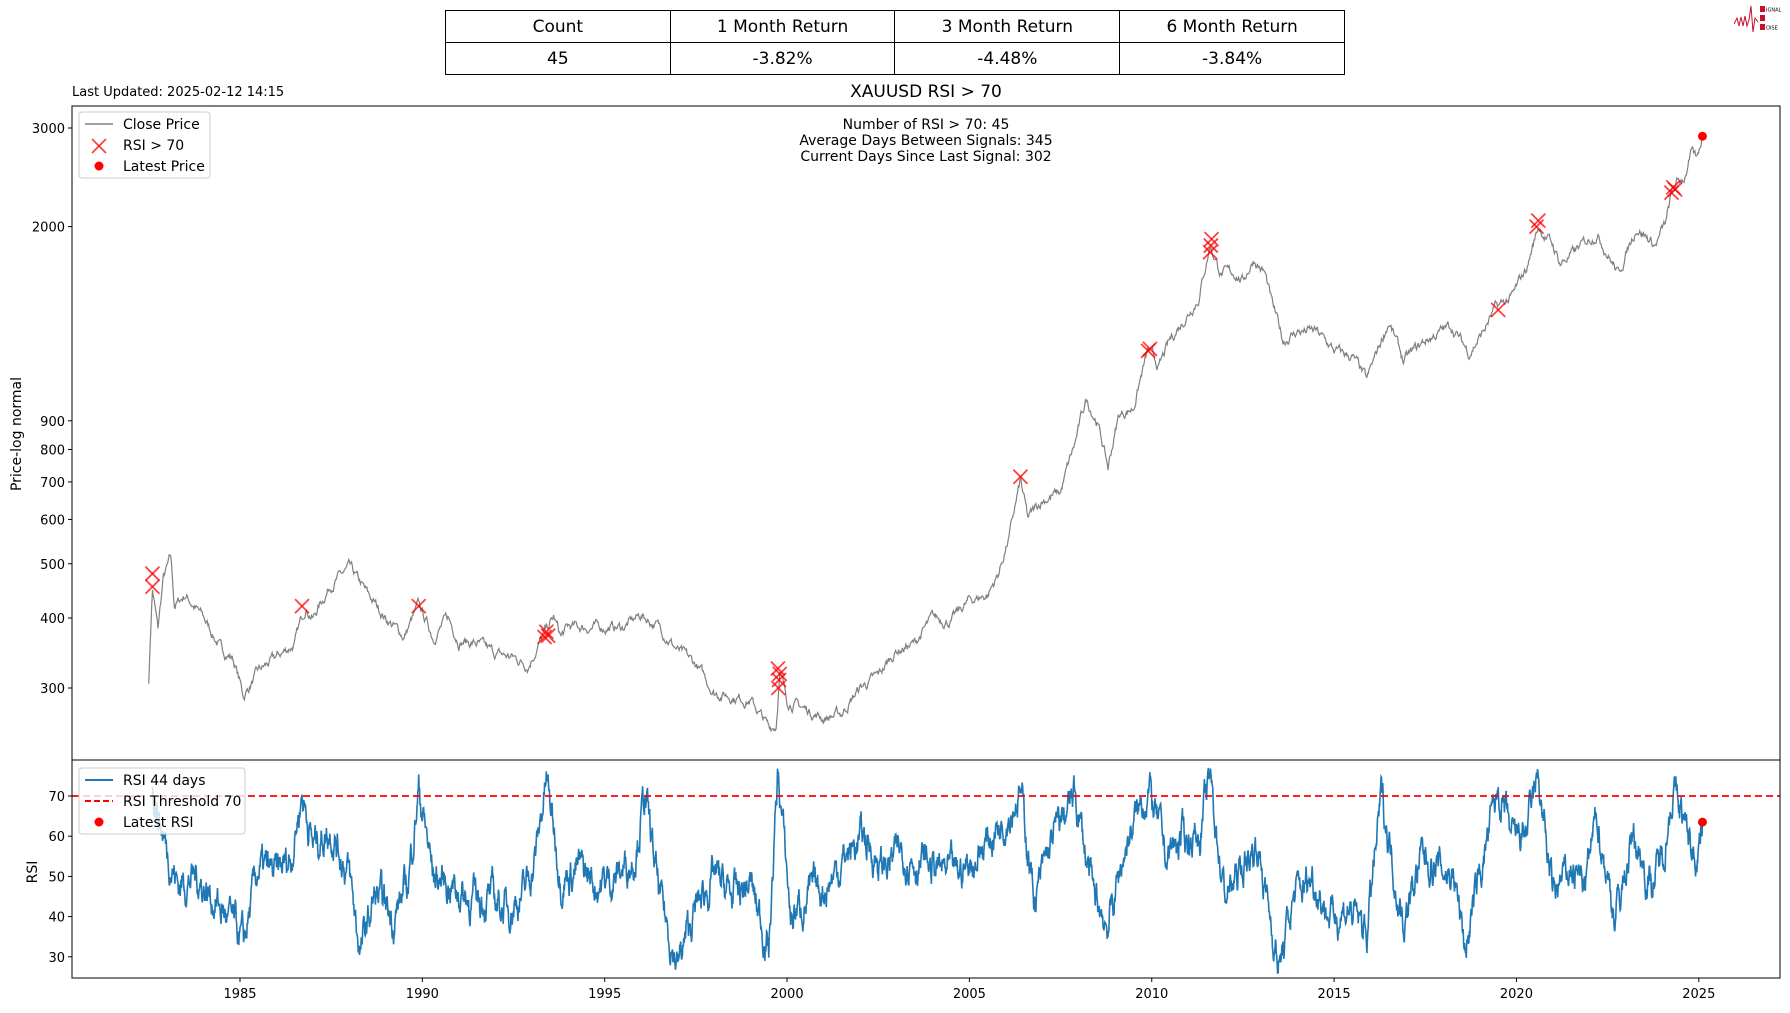 This screenshot has height=1013, width=1790. I want to click on legend-rsi-44: RSI 44 days, so click(164, 781).